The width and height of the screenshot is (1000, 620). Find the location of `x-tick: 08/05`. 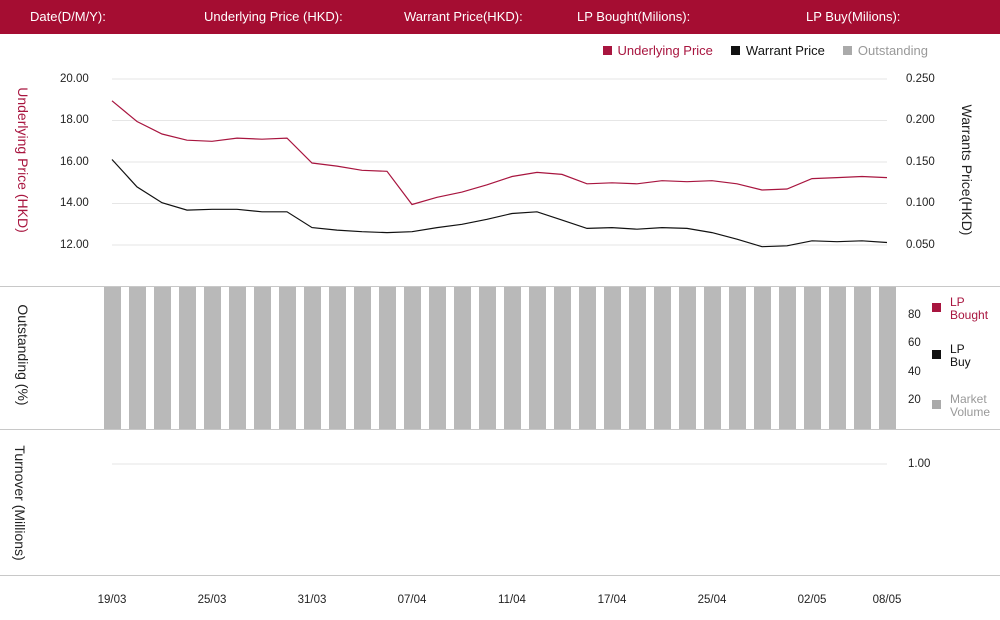

x-tick: 08/05 is located at coordinates (887, 600).